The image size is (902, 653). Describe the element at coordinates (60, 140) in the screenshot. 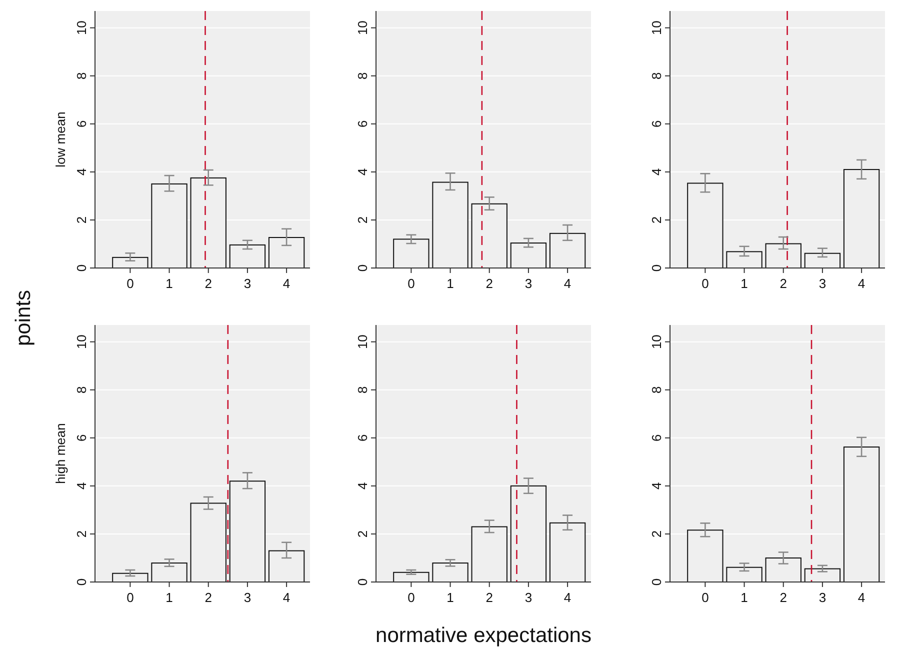

I see `y-axis-title: low mean` at that location.